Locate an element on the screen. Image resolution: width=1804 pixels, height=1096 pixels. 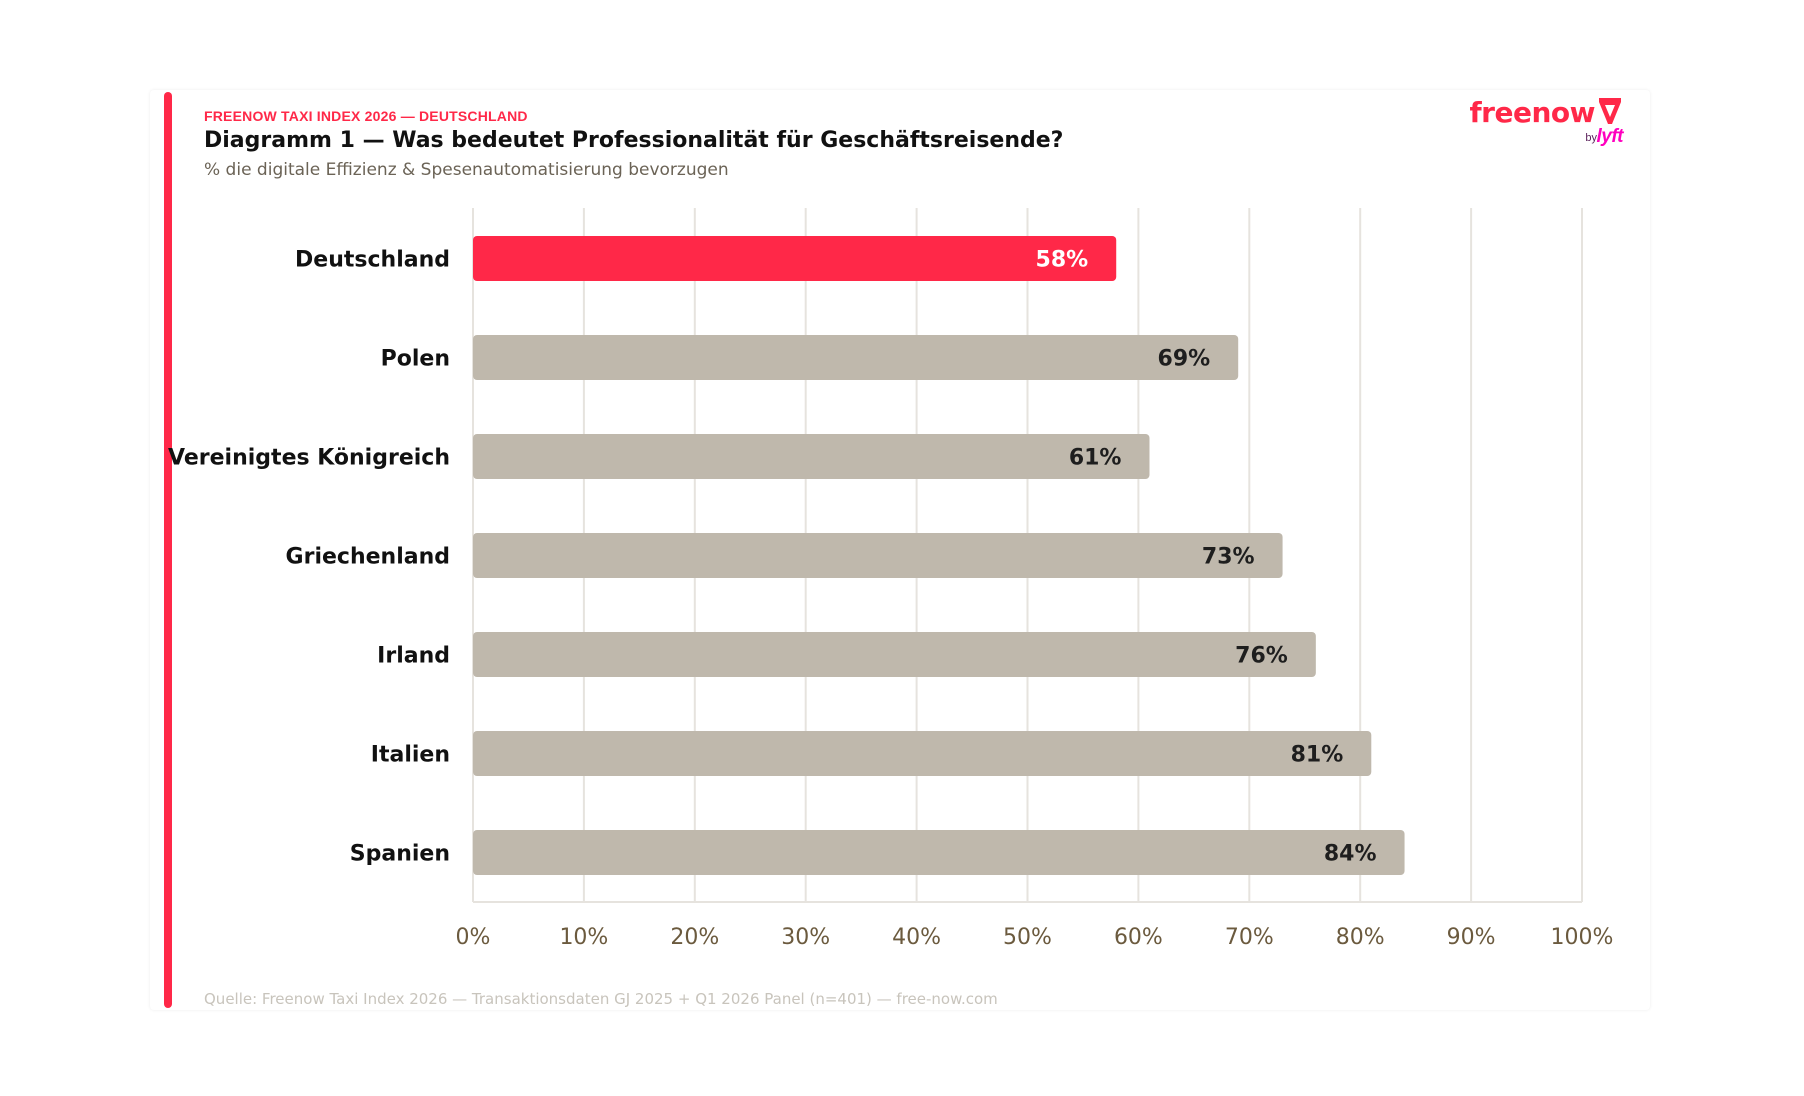
x-tick-label: 90% is located at coordinates (1471, 937).